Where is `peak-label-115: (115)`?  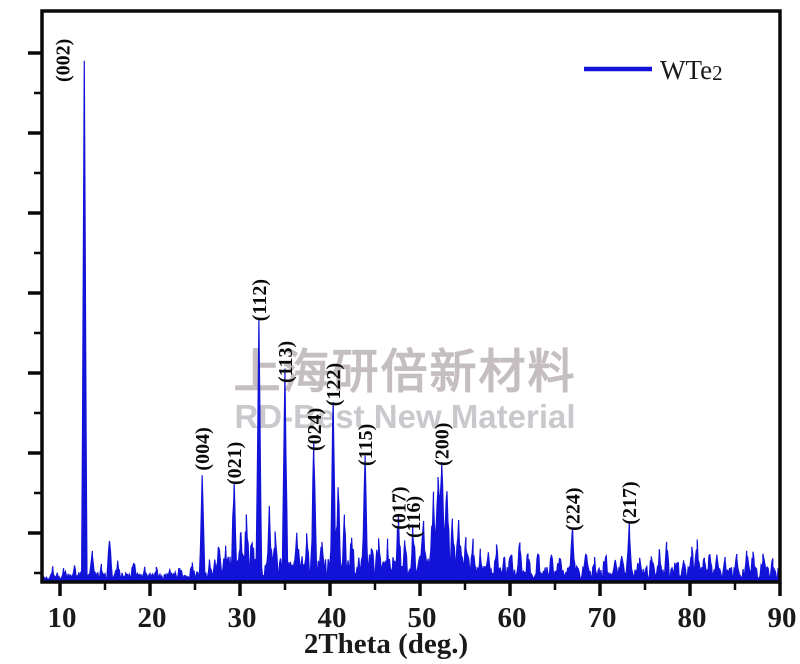 peak-label-115: (115) is located at coordinates (366, 445).